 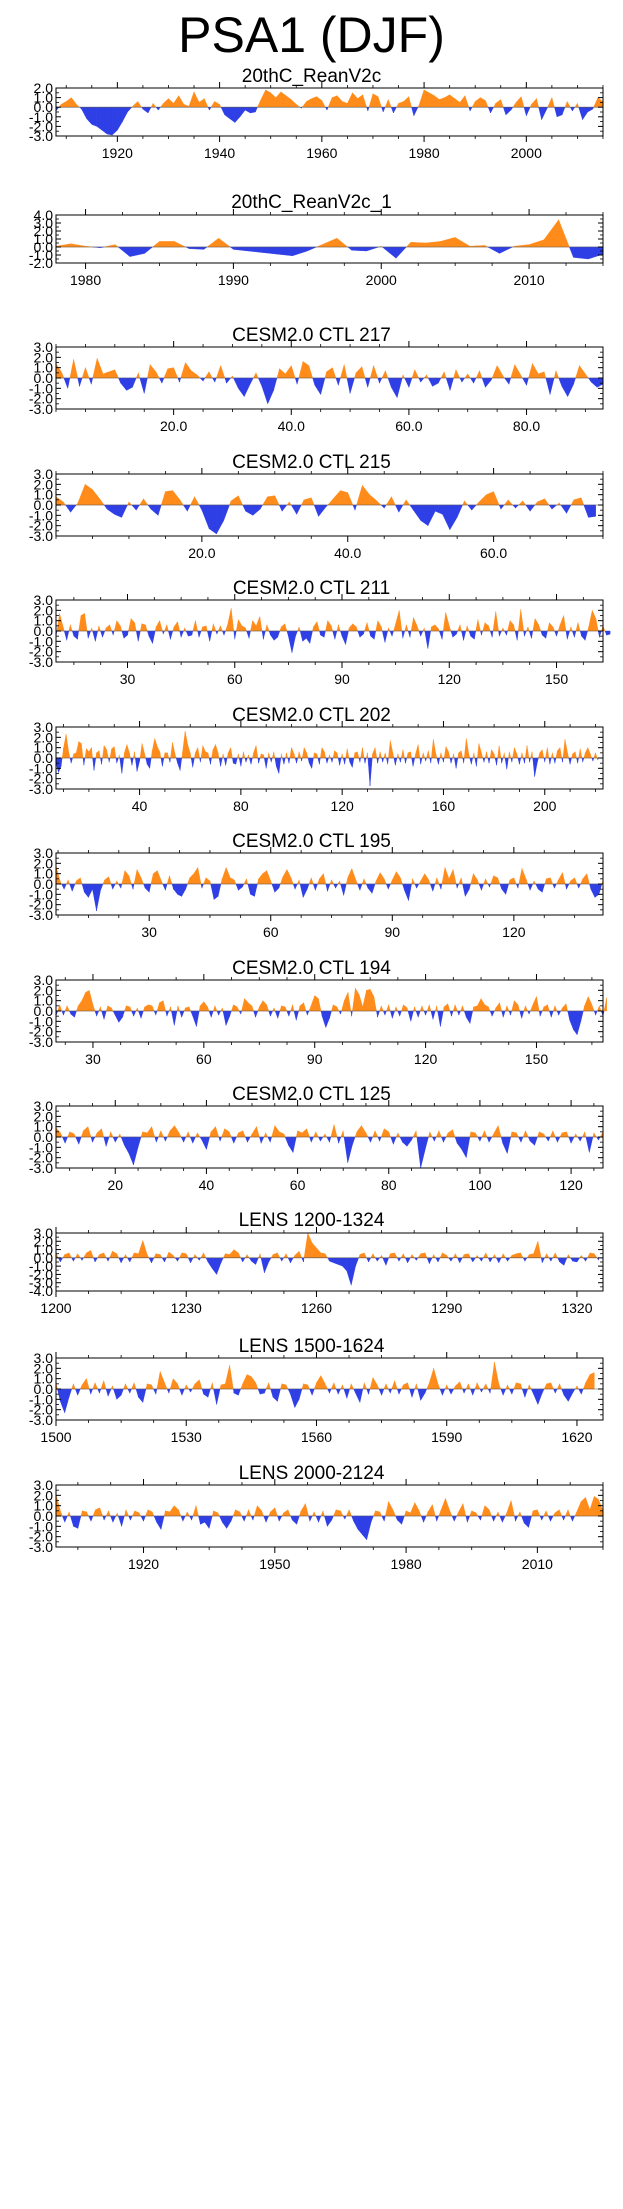 What do you see at coordinates (41, 779) in the screenshot?
I see `y-tick-label: -2.0` at bounding box center [41, 779].